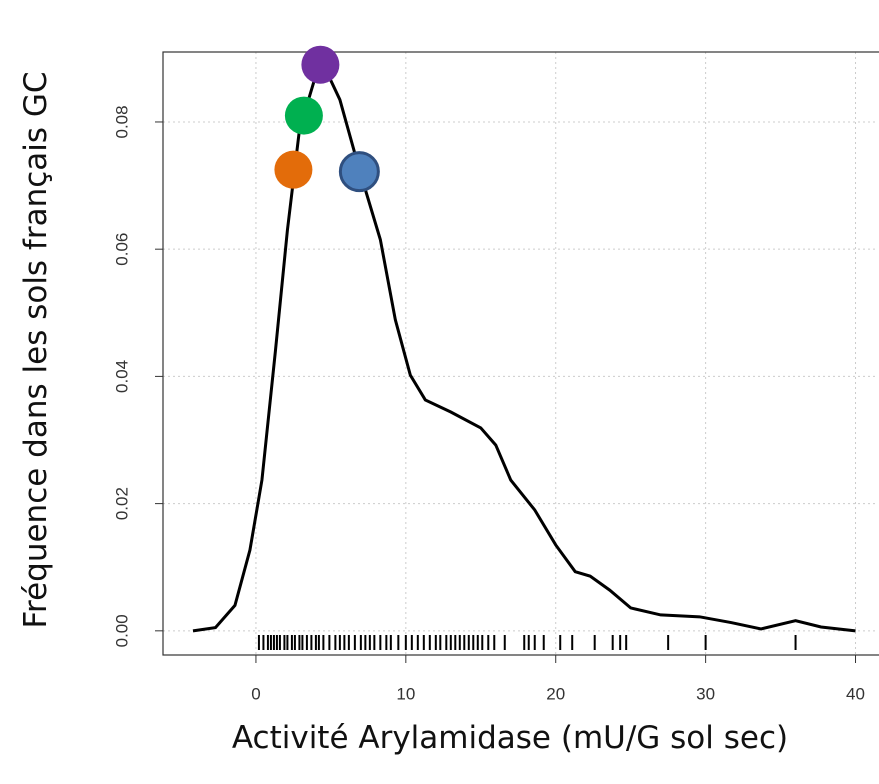 Image resolution: width=879 pixels, height=784 pixels. I want to click on y-tick-label: 0.08, so click(121, 121).